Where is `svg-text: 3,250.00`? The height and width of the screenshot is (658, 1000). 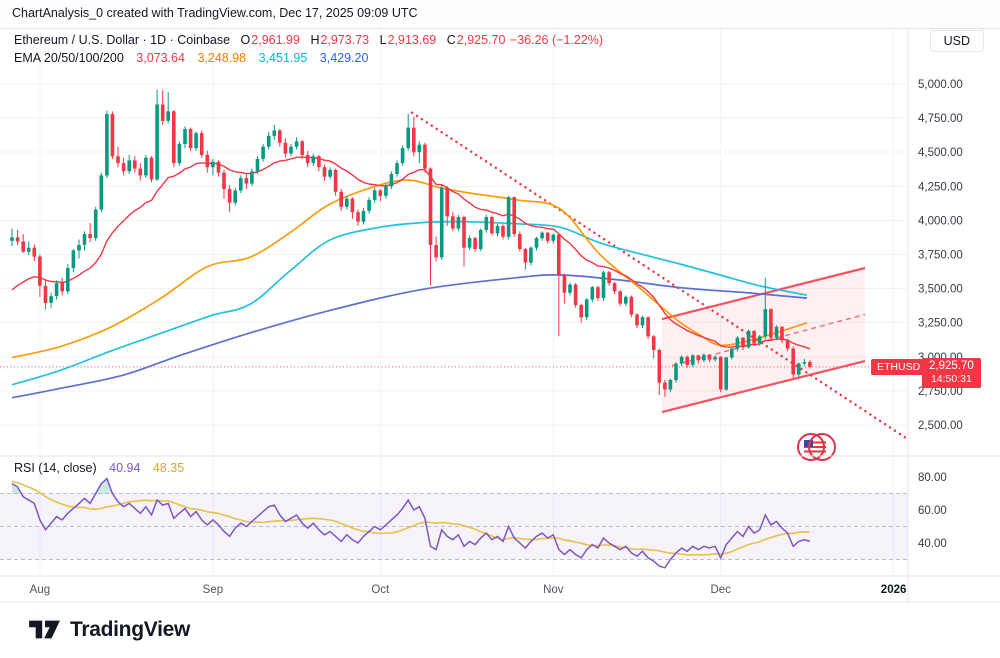
svg-text: 3,250.00 is located at coordinates (940, 324).